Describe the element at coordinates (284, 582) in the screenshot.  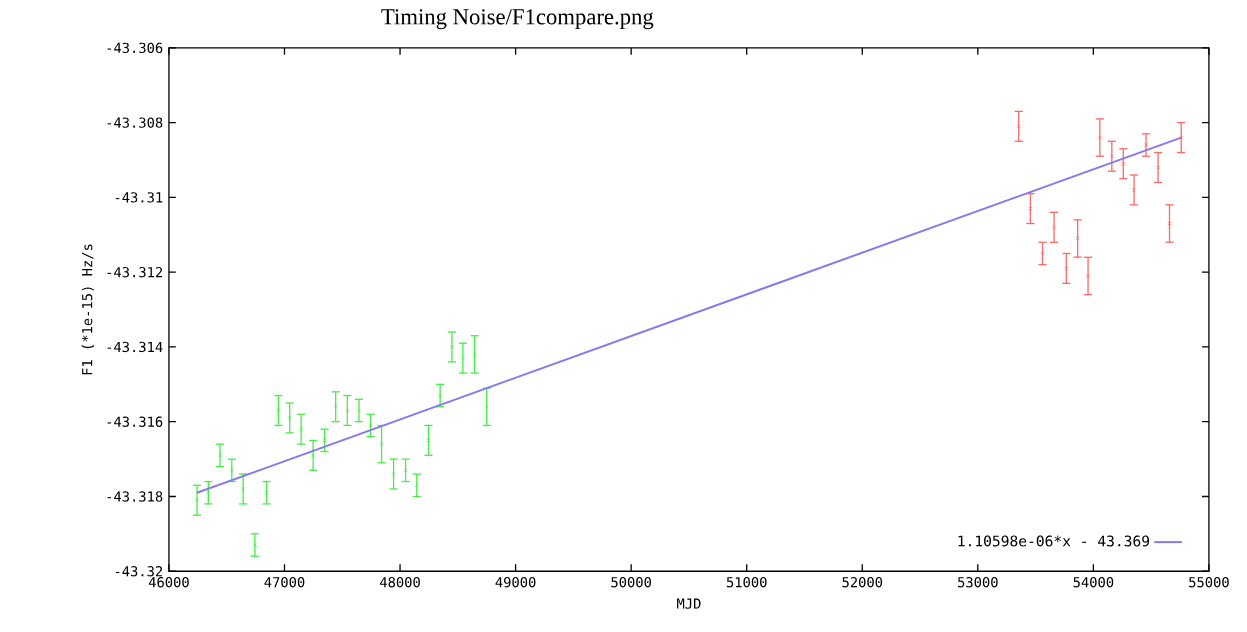
I see `x-tick-label: 47000` at that location.